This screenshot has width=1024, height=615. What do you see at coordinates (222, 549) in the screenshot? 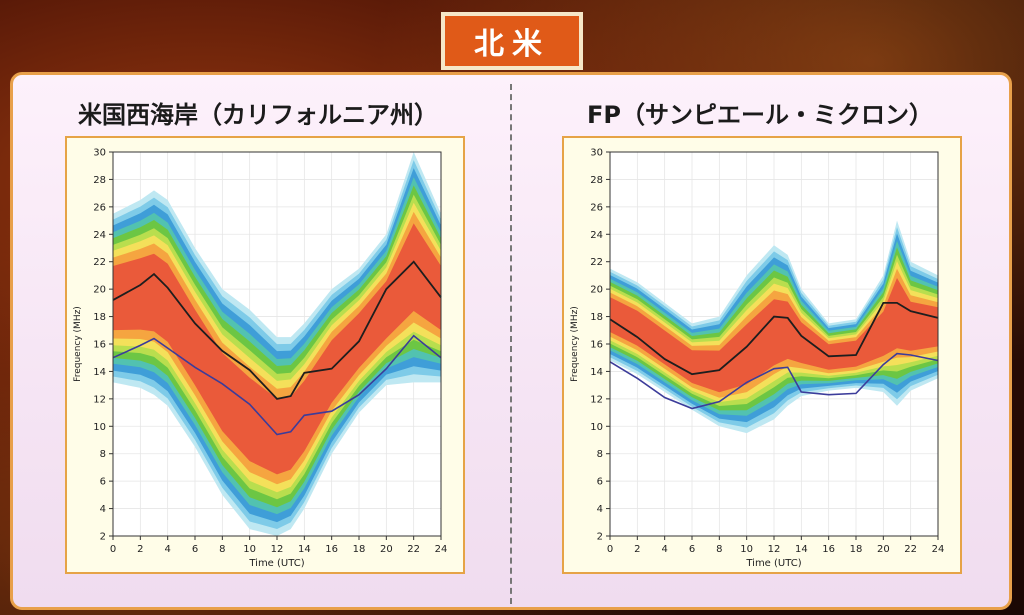
I see `left-x-tick-label: 8` at bounding box center [222, 549].